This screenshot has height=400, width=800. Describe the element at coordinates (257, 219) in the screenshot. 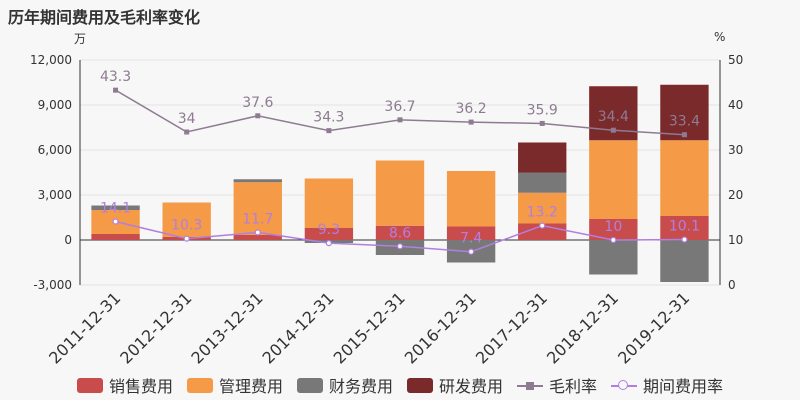

I see `expense-rate-label: 11.7` at that location.